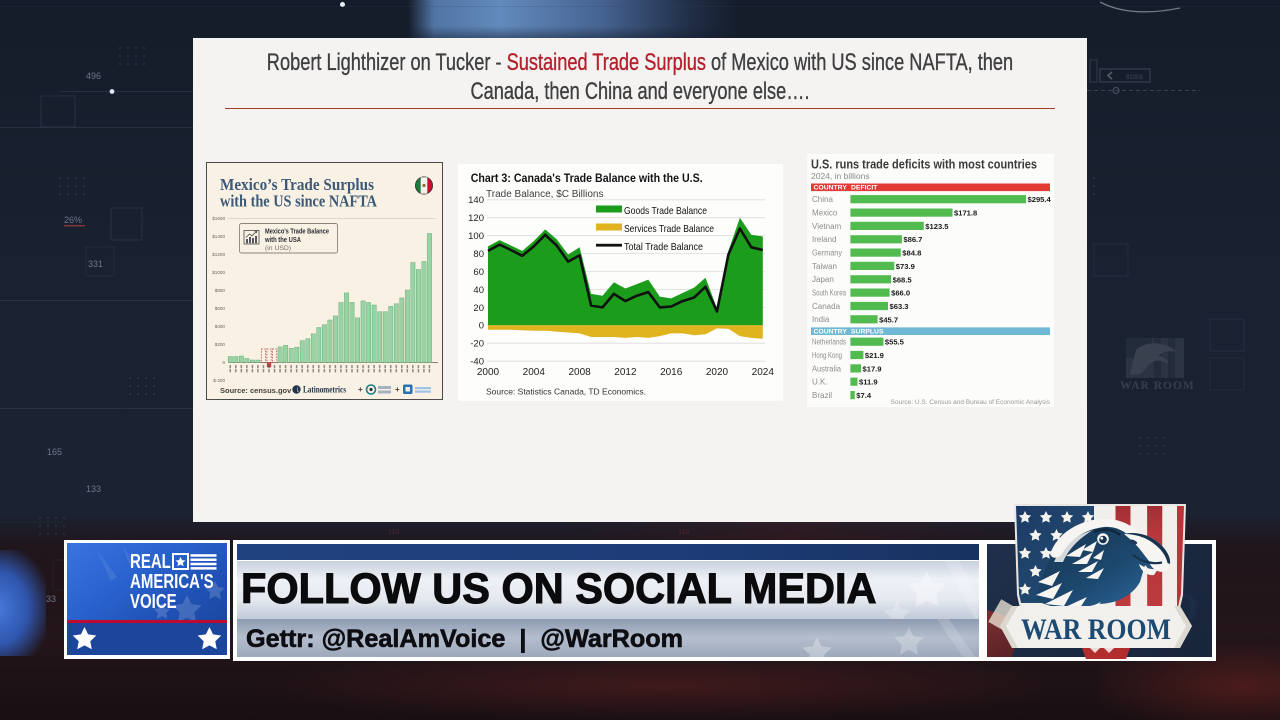 The image size is (1280, 720). What do you see at coordinates (297, 231) in the screenshot?
I see `svg-text: Mexico’s Trade Balance` at bounding box center [297, 231].